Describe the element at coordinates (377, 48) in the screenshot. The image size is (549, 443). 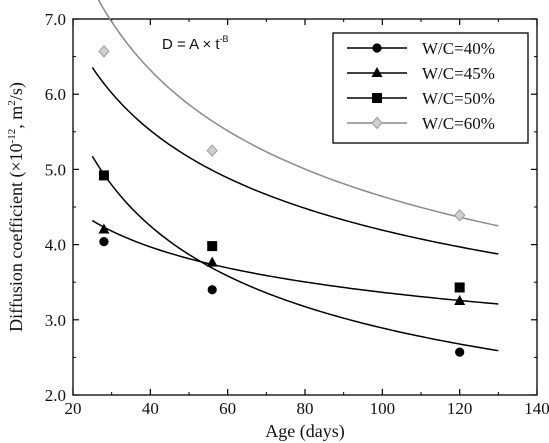
I see `legend-marker-w-c-40-` at that location.